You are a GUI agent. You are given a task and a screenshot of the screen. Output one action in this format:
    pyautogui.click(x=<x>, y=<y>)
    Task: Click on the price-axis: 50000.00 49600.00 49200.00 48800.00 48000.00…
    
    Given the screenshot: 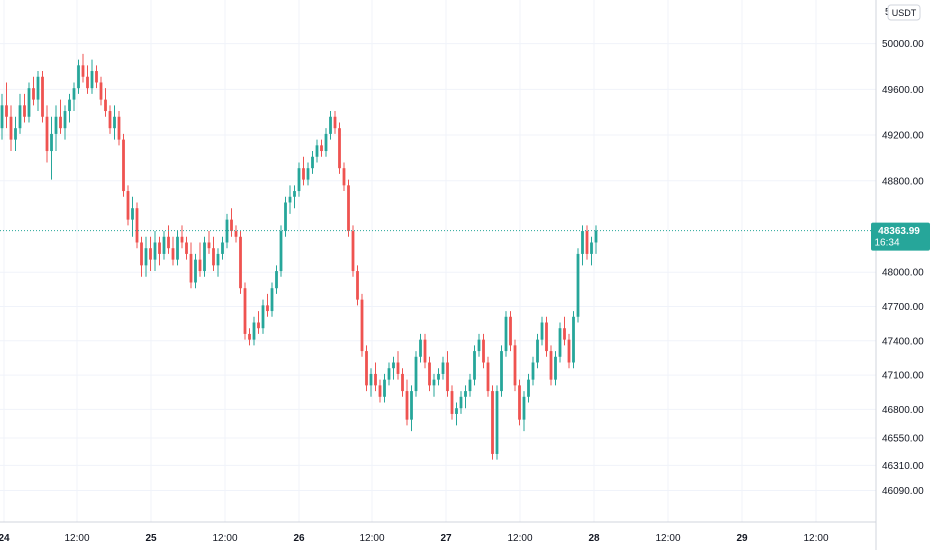 What is the action you would take?
    pyautogui.click(x=903, y=268)
    